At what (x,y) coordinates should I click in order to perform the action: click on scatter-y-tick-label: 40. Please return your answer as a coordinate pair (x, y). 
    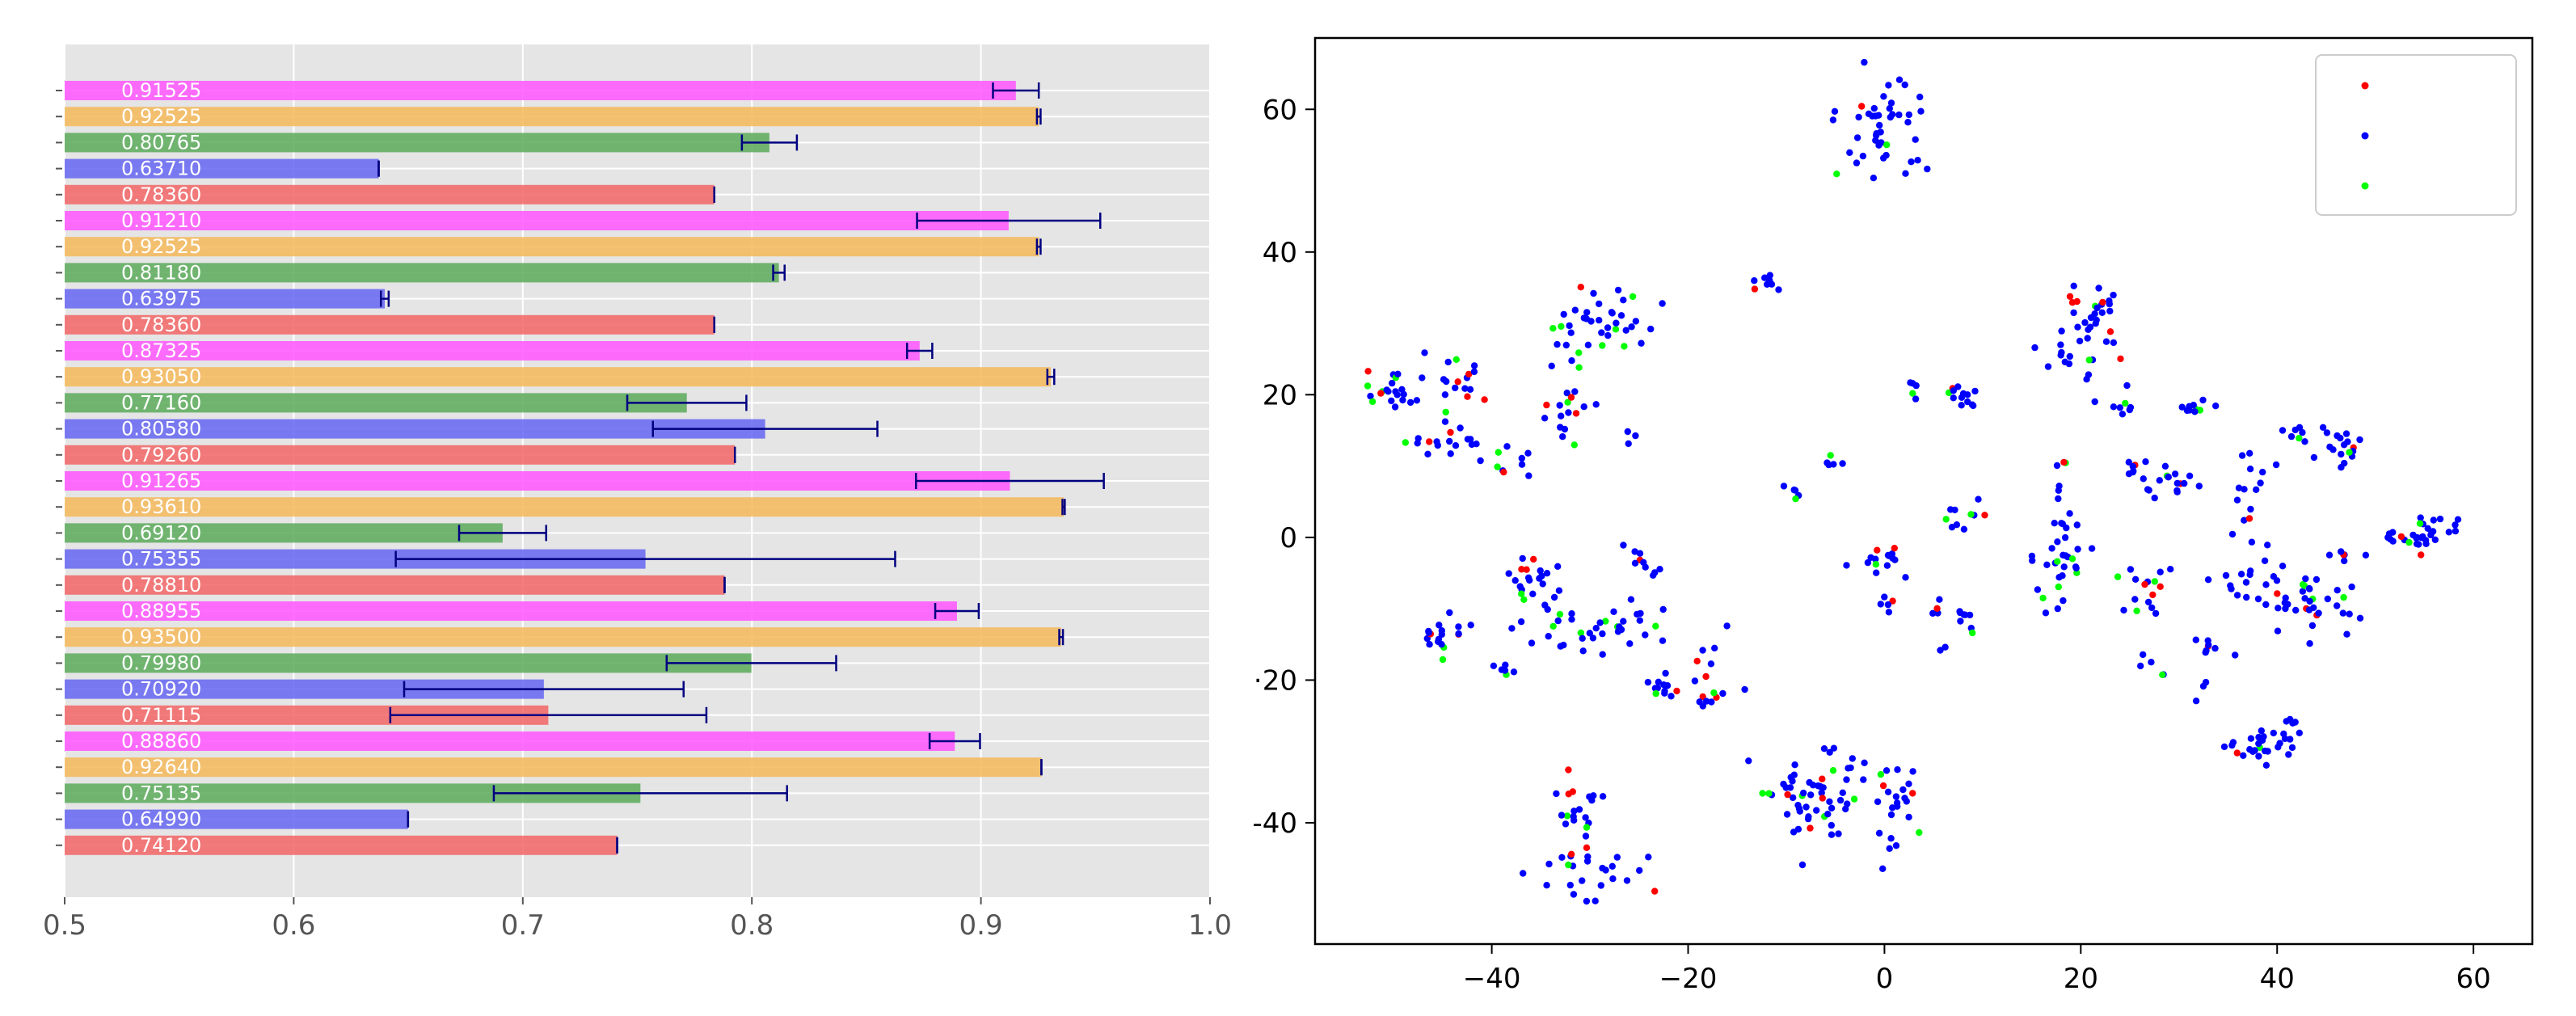
    Looking at the image, I should click on (1280, 253).